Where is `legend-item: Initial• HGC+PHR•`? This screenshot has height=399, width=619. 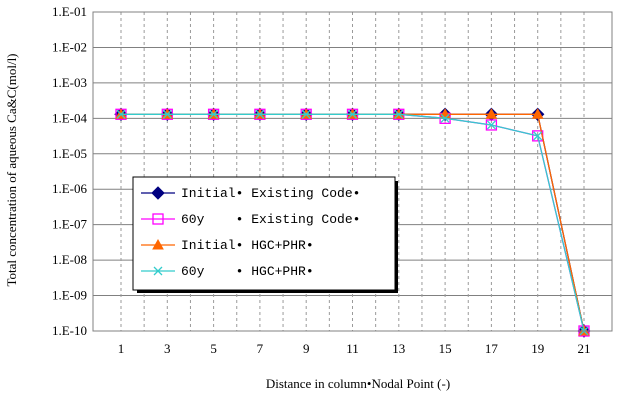 legend-item: Initial• HGC+PHR• is located at coordinates (227, 245).